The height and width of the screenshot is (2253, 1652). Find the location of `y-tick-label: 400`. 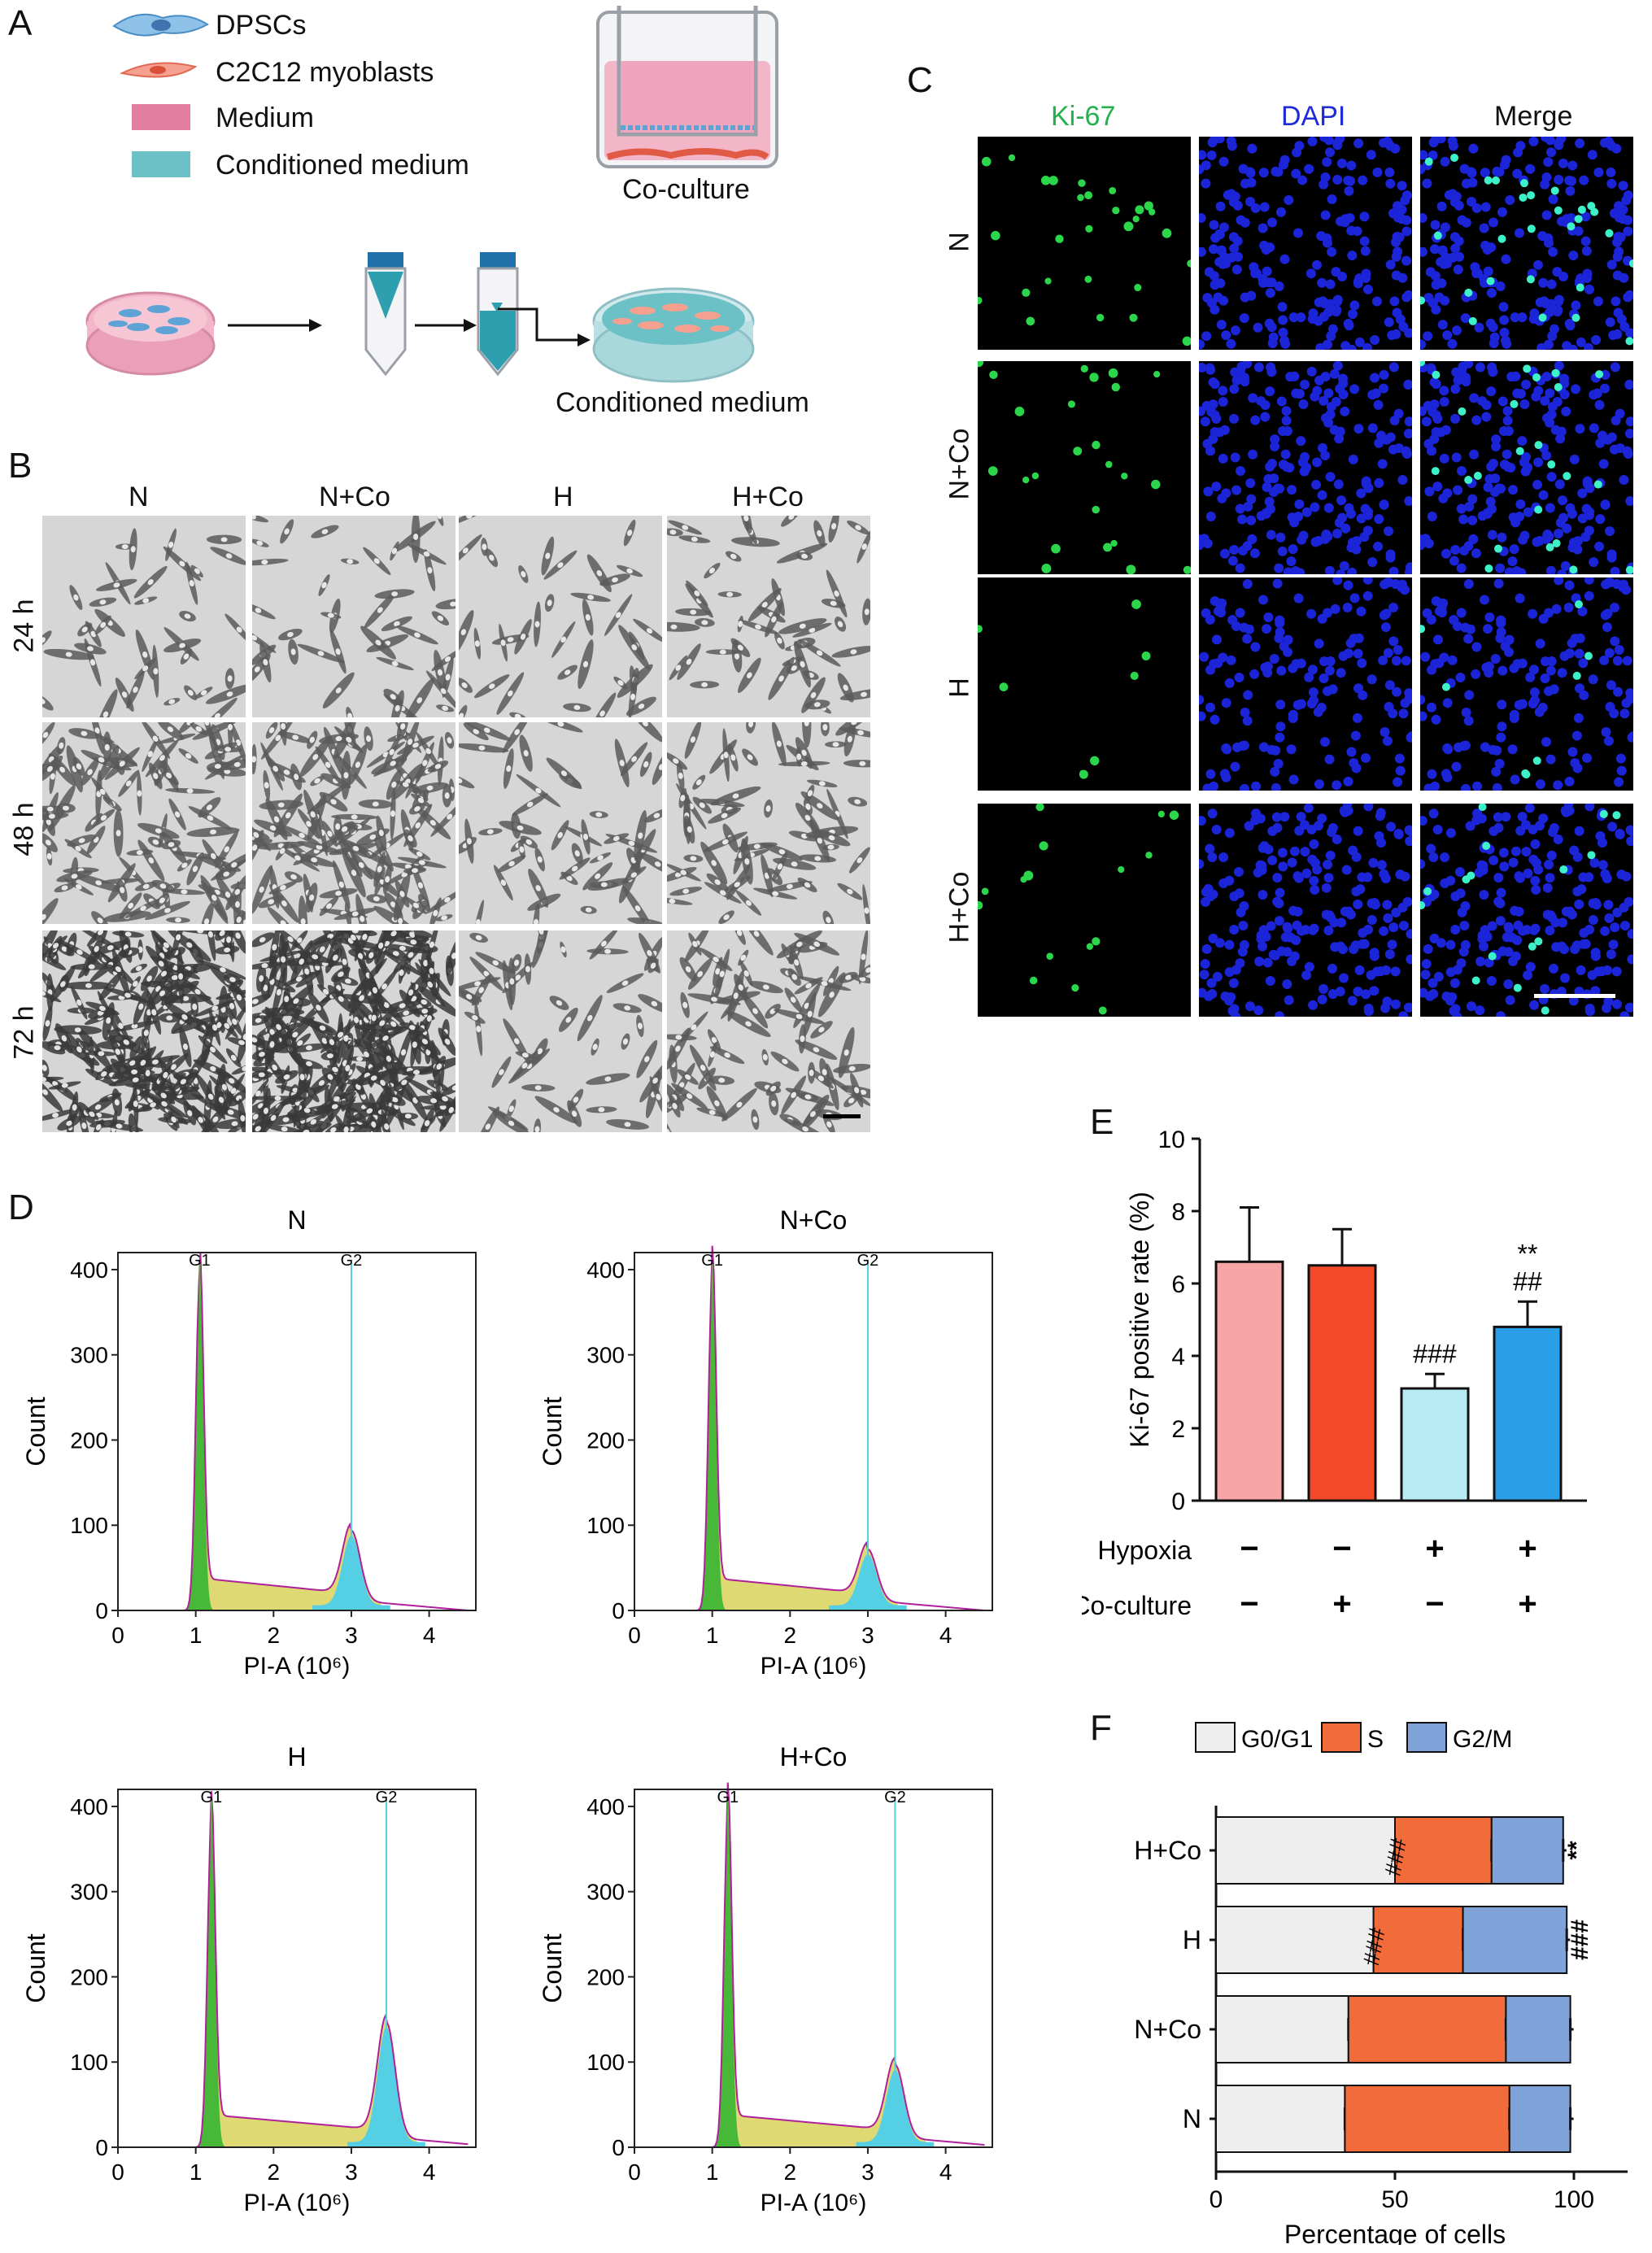

y-tick-label: 400 is located at coordinates (605, 1807).